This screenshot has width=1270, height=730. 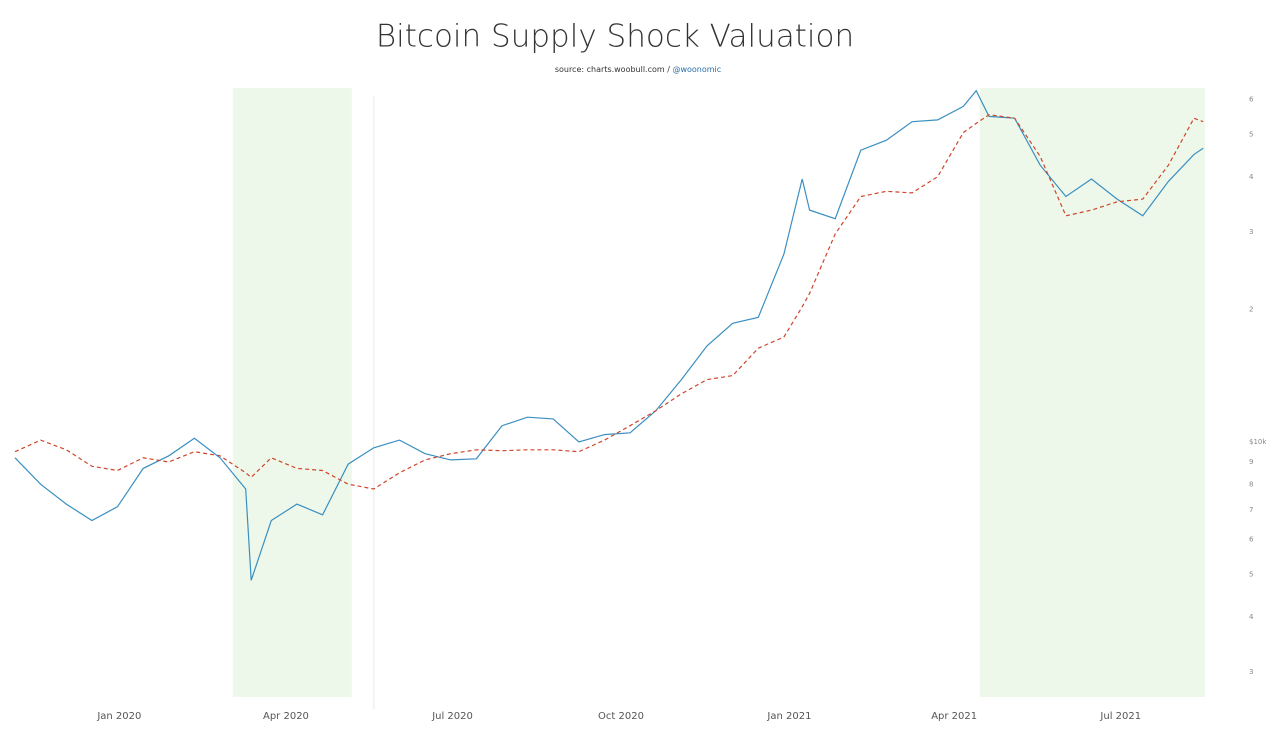 What do you see at coordinates (612, 69) in the screenshot?
I see `source-text: source: charts.woobull.com /` at bounding box center [612, 69].